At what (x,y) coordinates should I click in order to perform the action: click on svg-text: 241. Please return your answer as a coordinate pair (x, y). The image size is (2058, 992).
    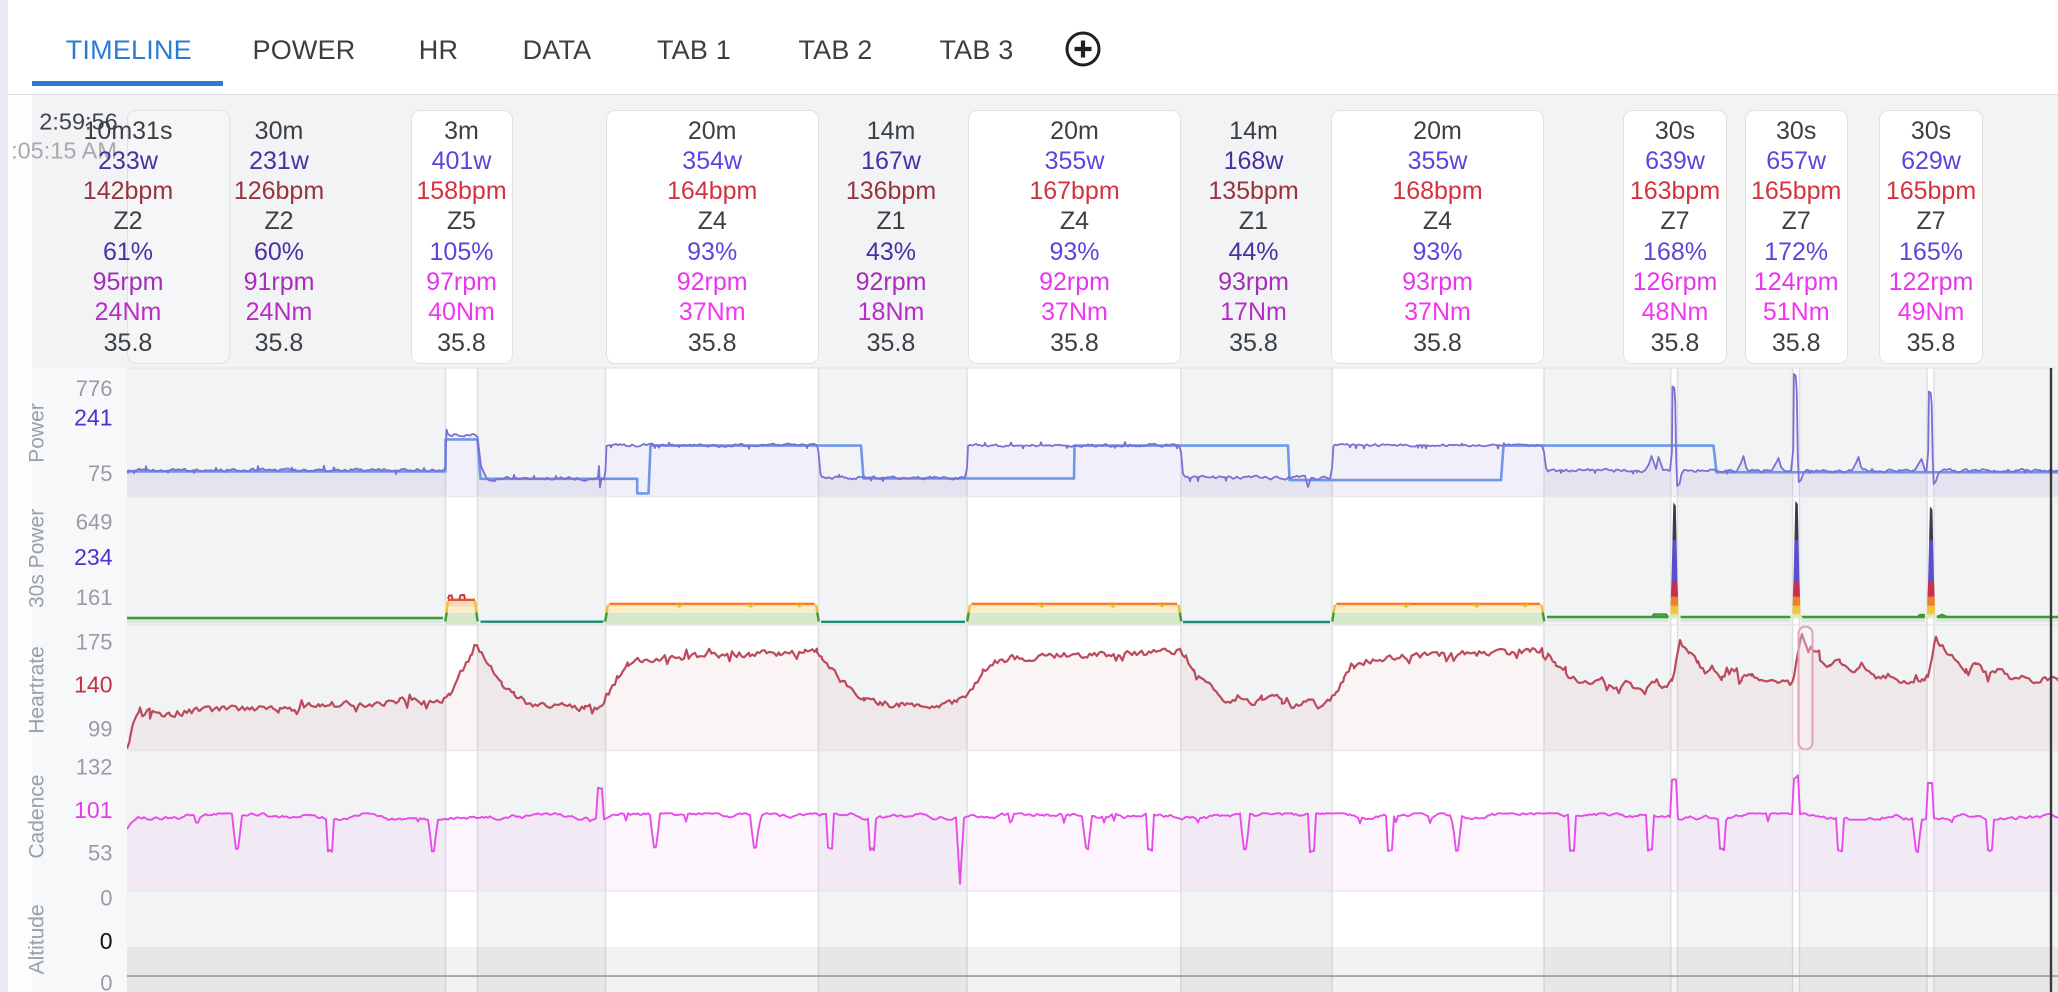
    Looking at the image, I should click on (93, 418).